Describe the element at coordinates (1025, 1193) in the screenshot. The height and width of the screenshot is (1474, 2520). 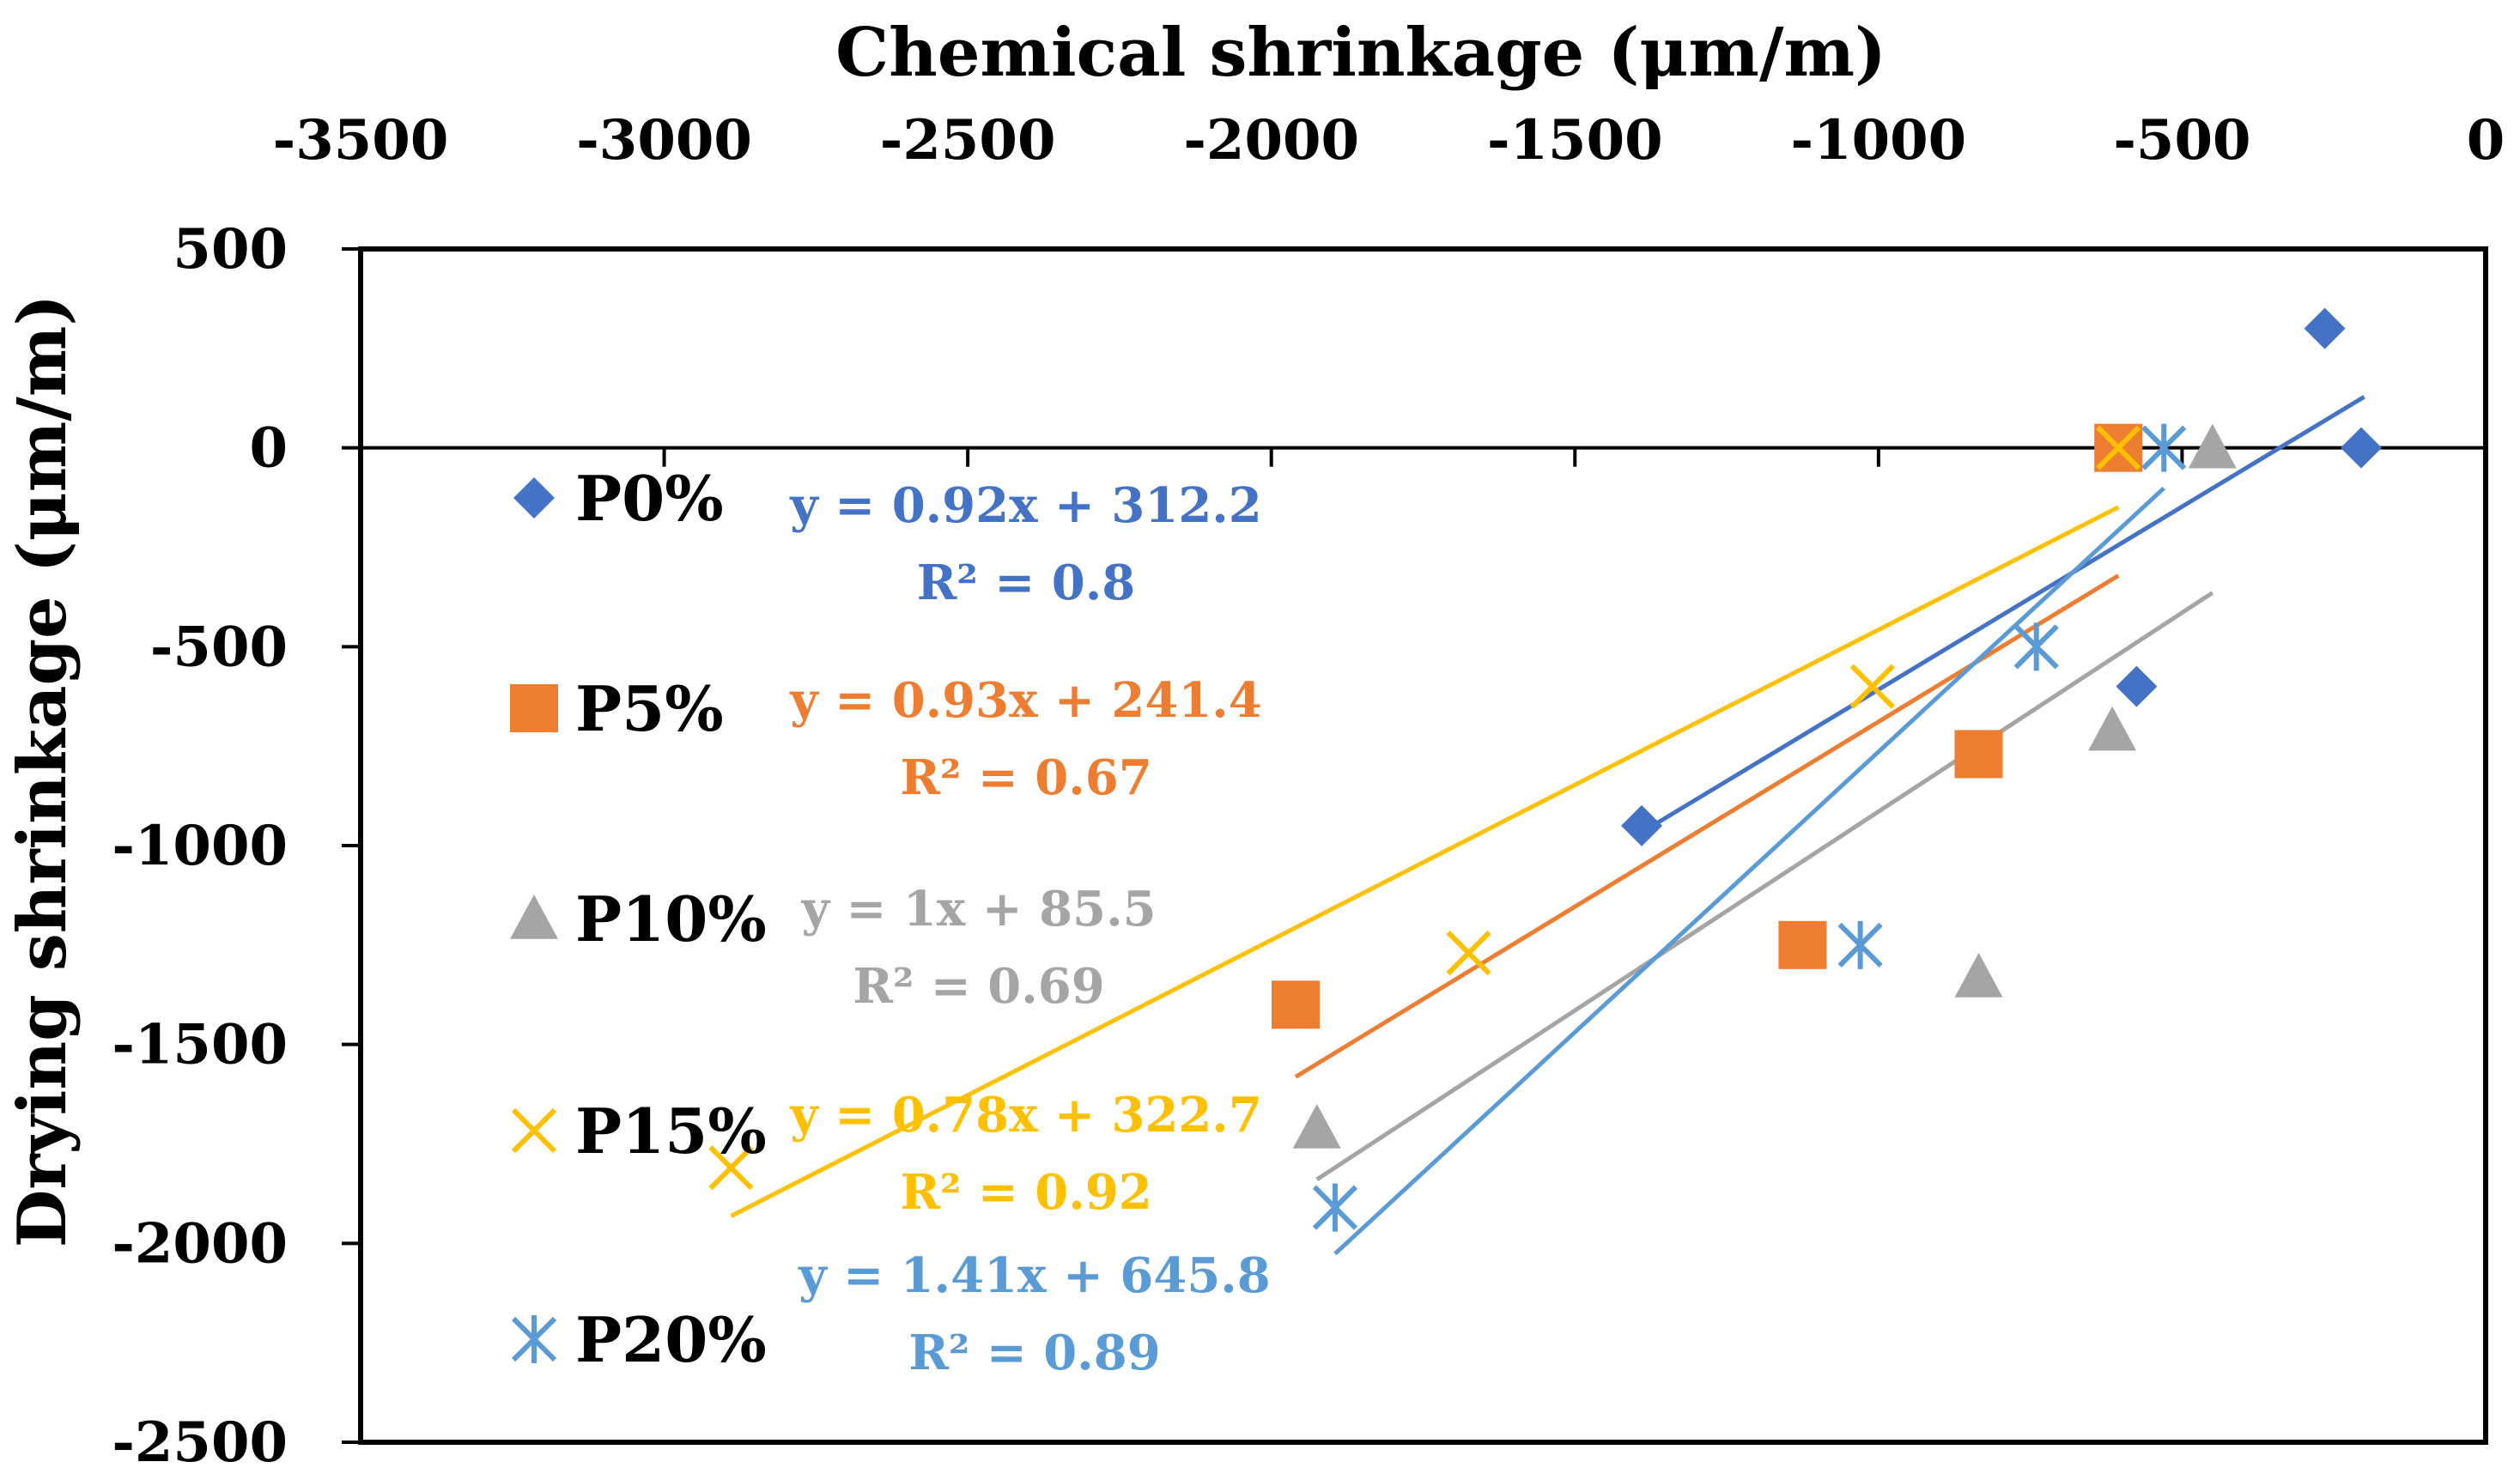
I see `trendline-r2: R² = 0.92` at that location.